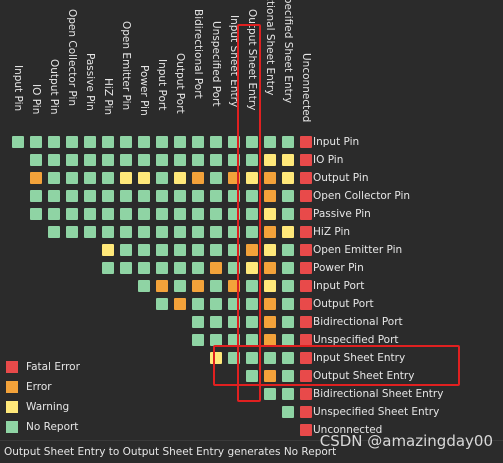 This screenshot has width=503, height=463. Describe the element at coordinates (72, 142) in the screenshot. I see `matrix-cell-input-pin-x-open-collector-pin` at that location.